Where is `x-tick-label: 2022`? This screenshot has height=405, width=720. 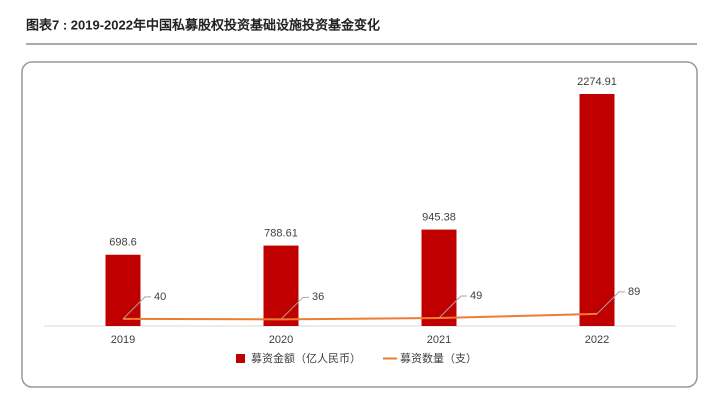 x-tick-label: 2022 is located at coordinates (597, 340).